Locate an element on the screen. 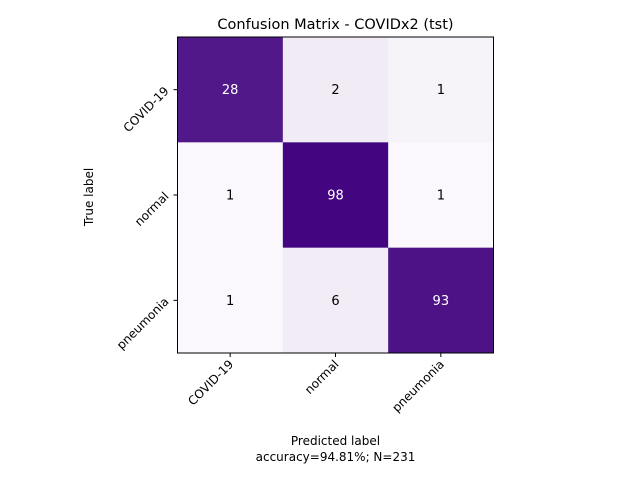 Image resolution: width=640 pixels, height=480 pixels. cell-value-r0-c1: 2 is located at coordinates (335, 90).